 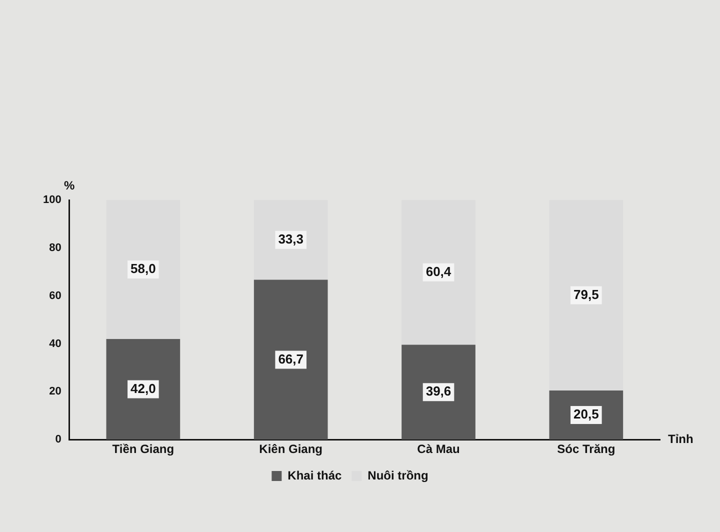 What do you see at coordinates (143, 449) in the screenshot?
I see `x-tick-label: Tiền Giang` at bounding box center [143, 449].